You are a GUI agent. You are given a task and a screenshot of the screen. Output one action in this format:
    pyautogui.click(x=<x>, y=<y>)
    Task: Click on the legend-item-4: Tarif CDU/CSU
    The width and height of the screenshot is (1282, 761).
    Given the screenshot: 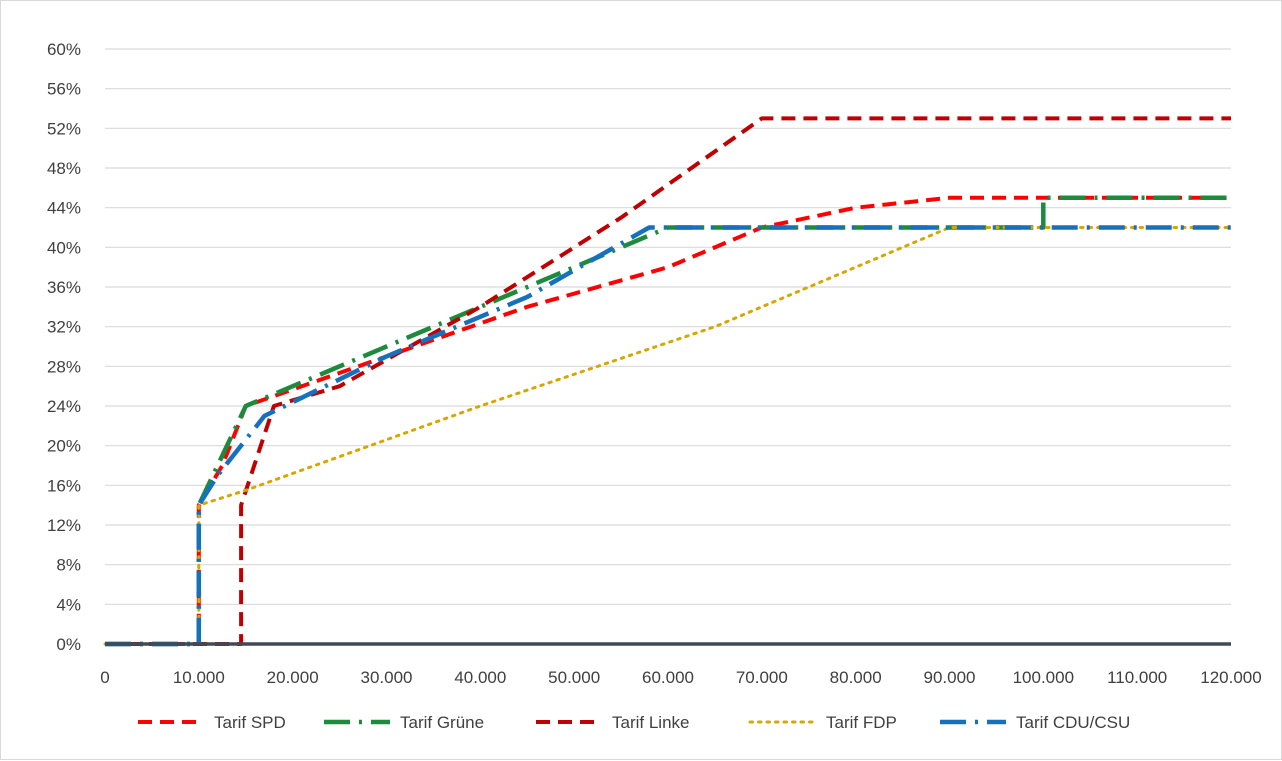 What is the action you would take?
    pyautogui.click(x=1035, y=722)
    